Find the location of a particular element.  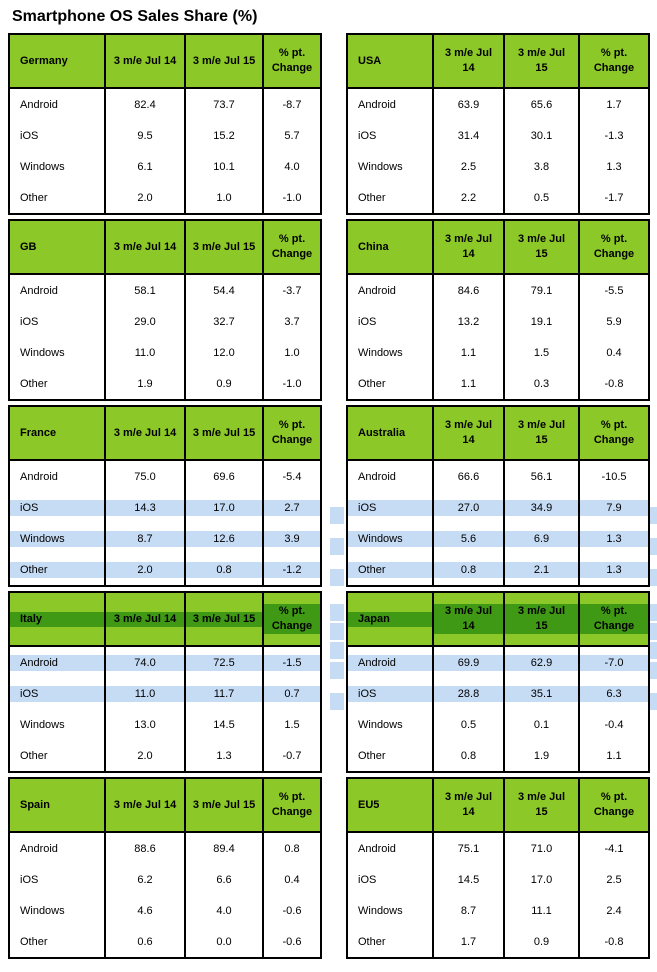

table-row: Android 74.0 72.5 -1.5 is located at coordinates (165, 662).